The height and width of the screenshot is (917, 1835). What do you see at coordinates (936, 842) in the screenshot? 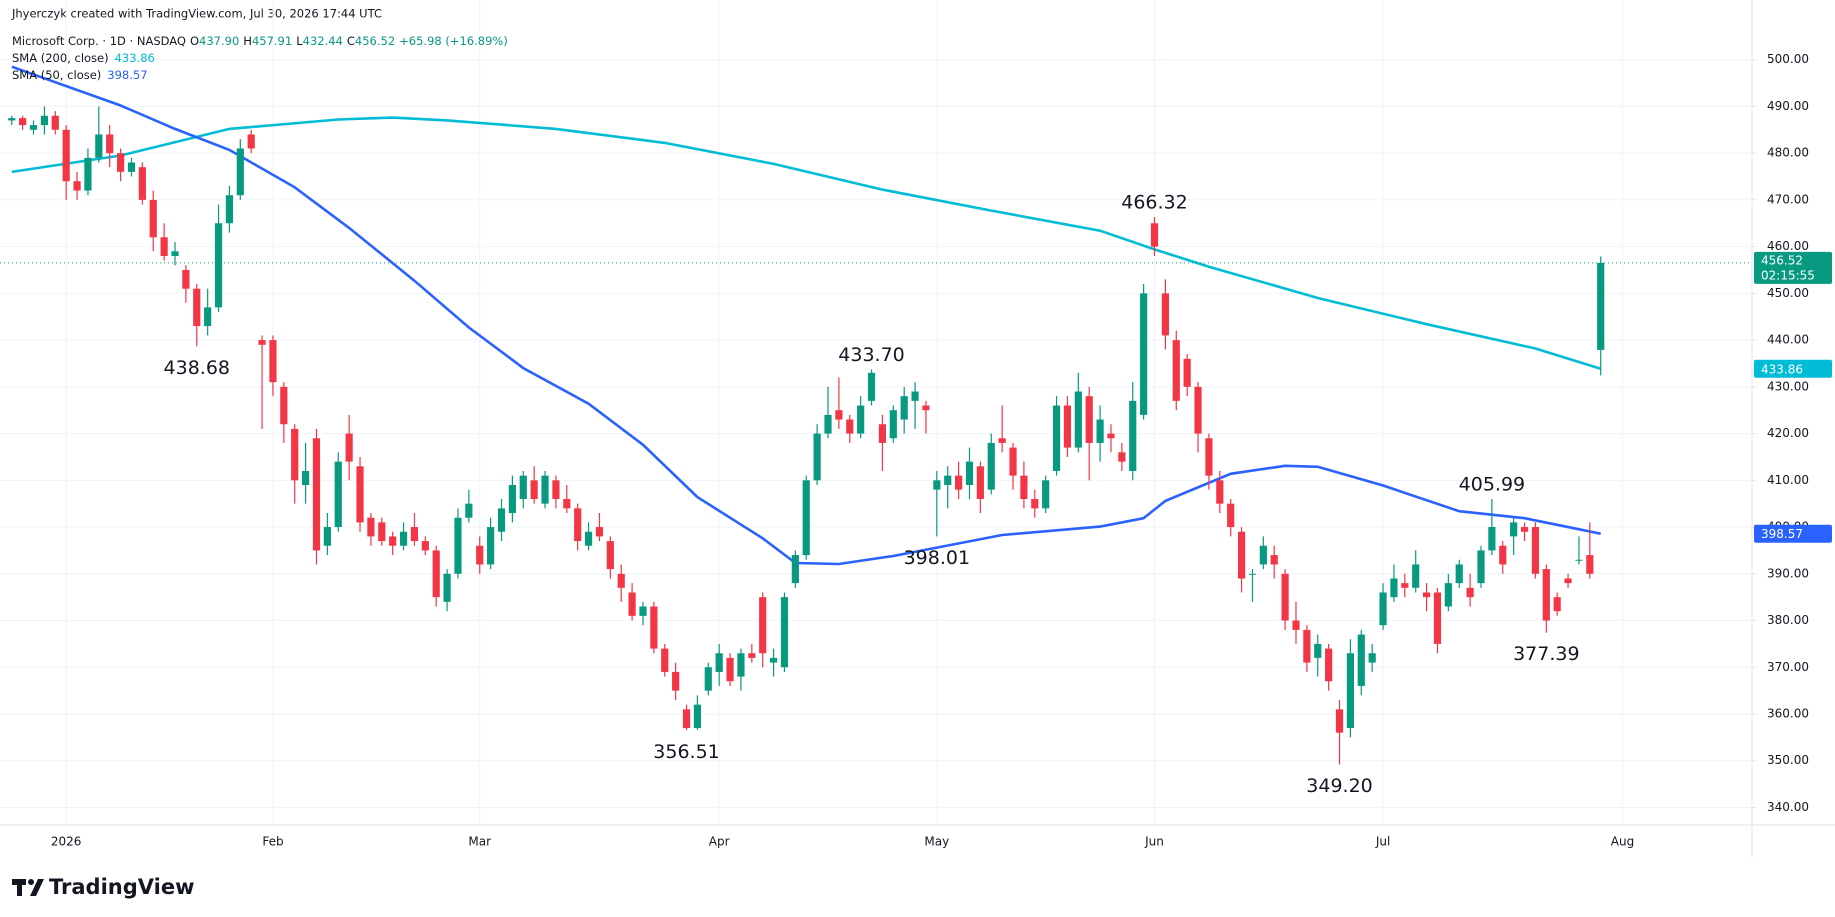
I see `x-tick-label: May` at bounding box center [936, 842].